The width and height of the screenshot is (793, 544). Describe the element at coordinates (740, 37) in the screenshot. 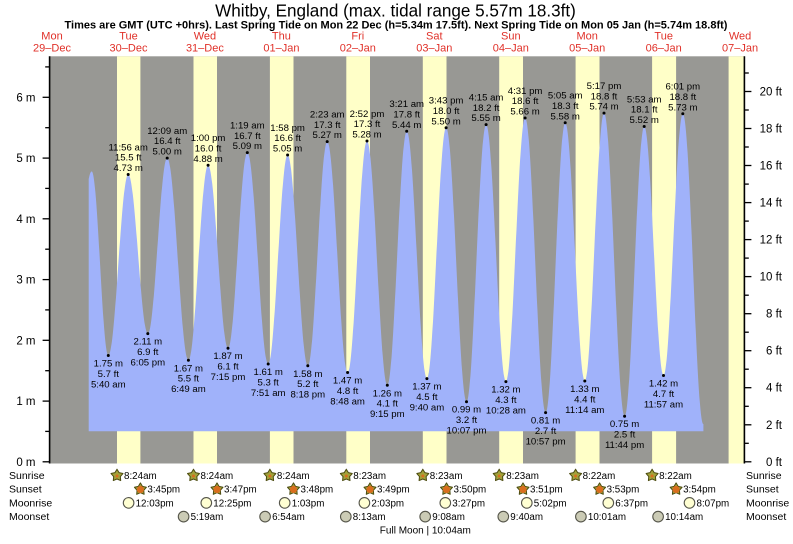

I see `svg-text: Wed` at that location.